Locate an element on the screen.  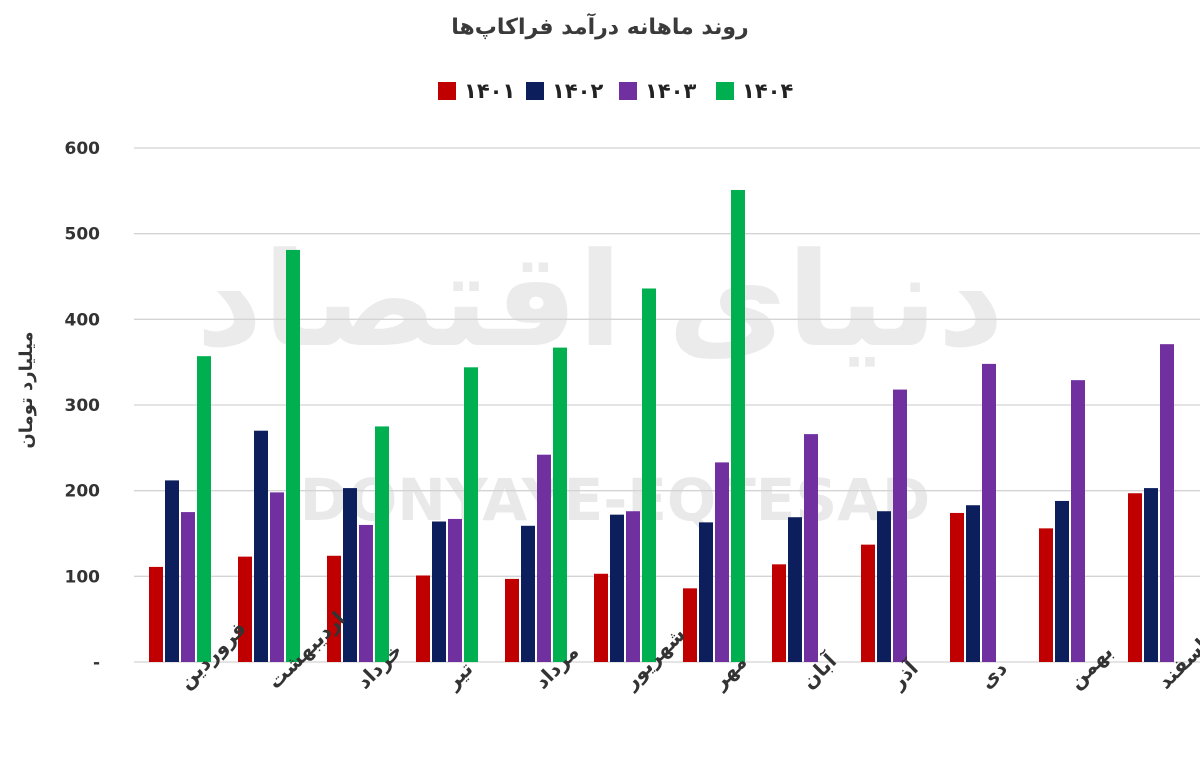
y-tick-label: - is located at coordinates (96, 663).